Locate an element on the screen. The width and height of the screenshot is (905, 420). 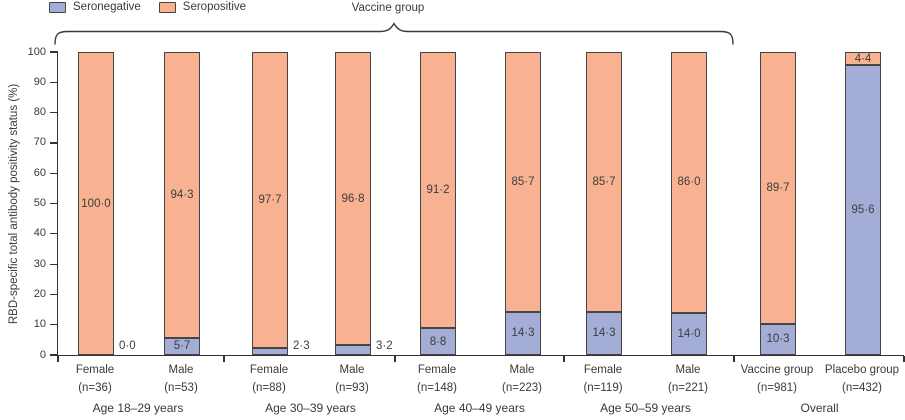
legend-item-seronegative: Seronegative is located at coordinates (95, 7).